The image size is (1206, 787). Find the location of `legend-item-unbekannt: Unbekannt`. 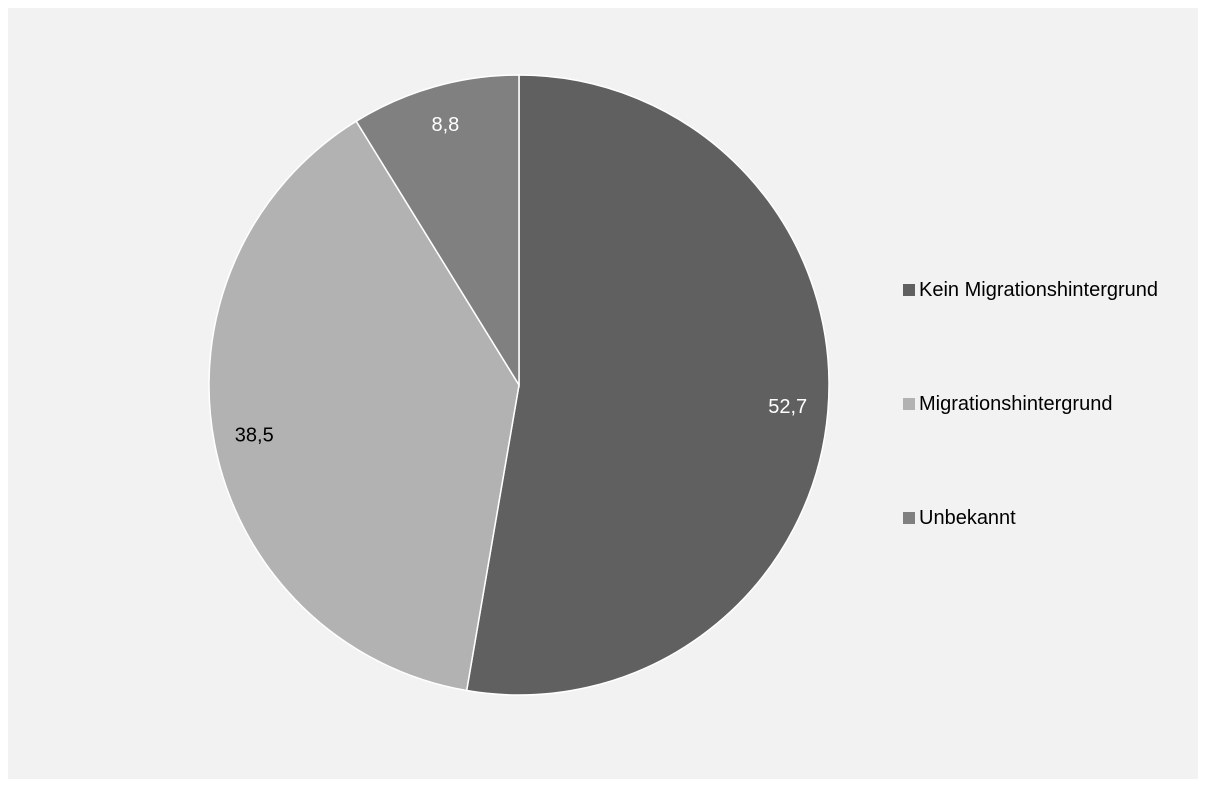

legend-item-unbekannt: Unbekannt is located at coordinates (1030, 518).